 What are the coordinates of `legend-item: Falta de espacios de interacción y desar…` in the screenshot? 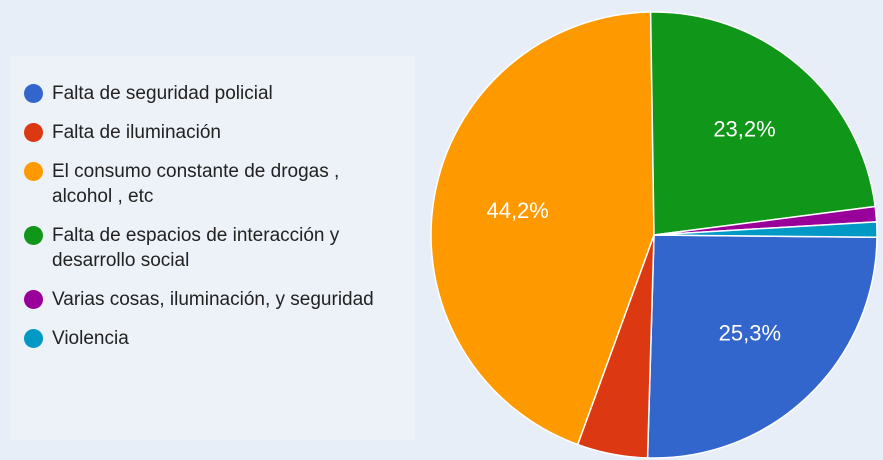 It's located at (214, 248).